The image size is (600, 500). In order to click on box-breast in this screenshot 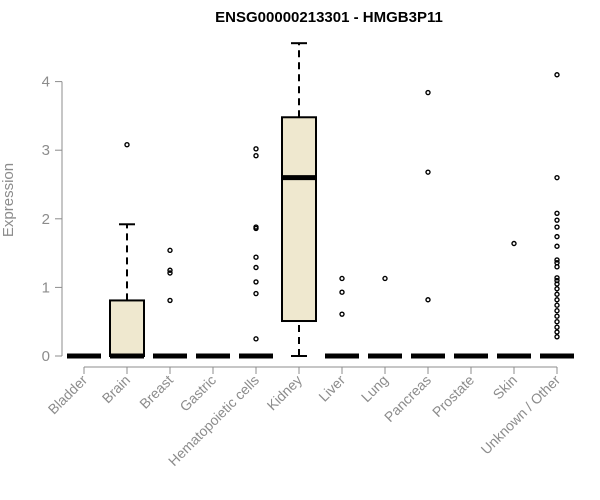, I will do `click(170, 303)`.